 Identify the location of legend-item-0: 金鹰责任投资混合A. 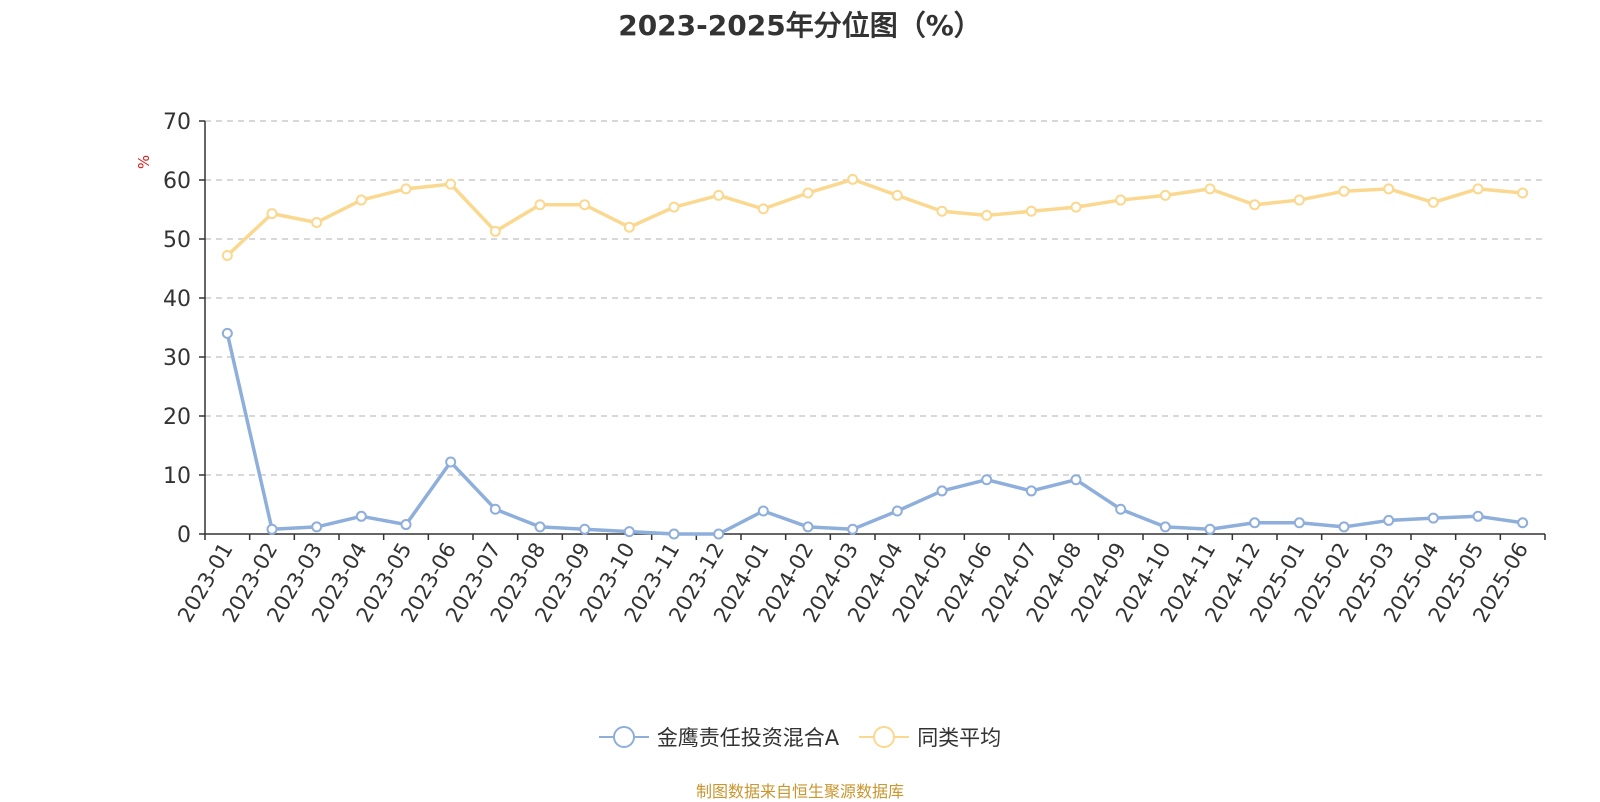
(719, 737).